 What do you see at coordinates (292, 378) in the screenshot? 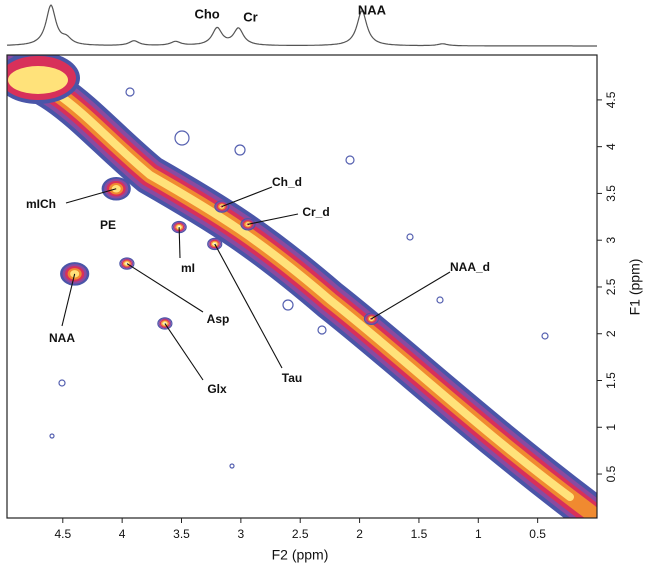
I see `annotation-label: Tau` at bounding box center [292, 378].